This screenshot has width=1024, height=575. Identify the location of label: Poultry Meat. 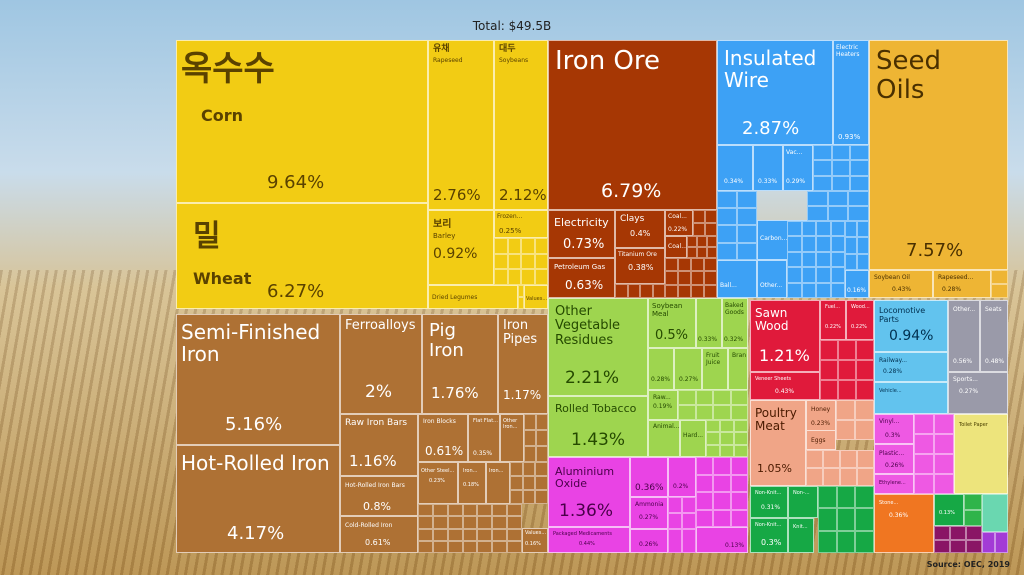
(776, 420).